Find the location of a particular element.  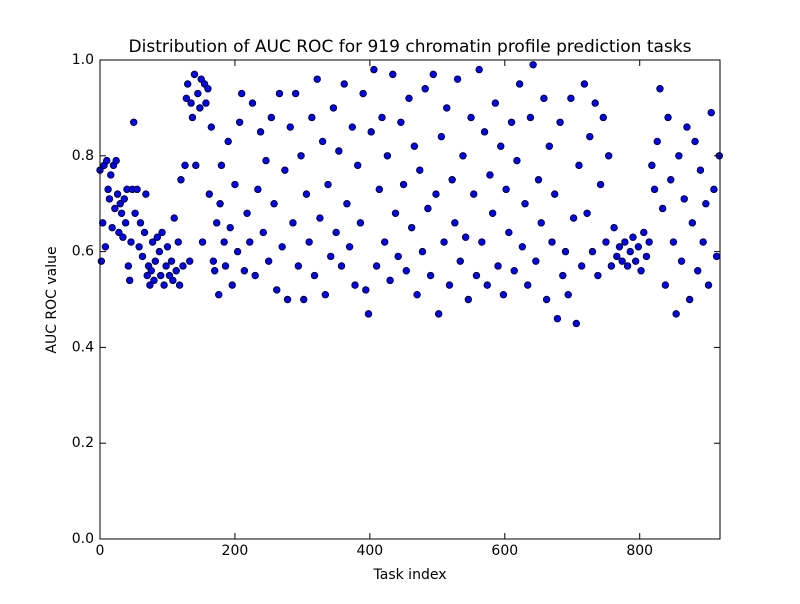

x-tick-label: 400 is located at coordinates (369, 551).